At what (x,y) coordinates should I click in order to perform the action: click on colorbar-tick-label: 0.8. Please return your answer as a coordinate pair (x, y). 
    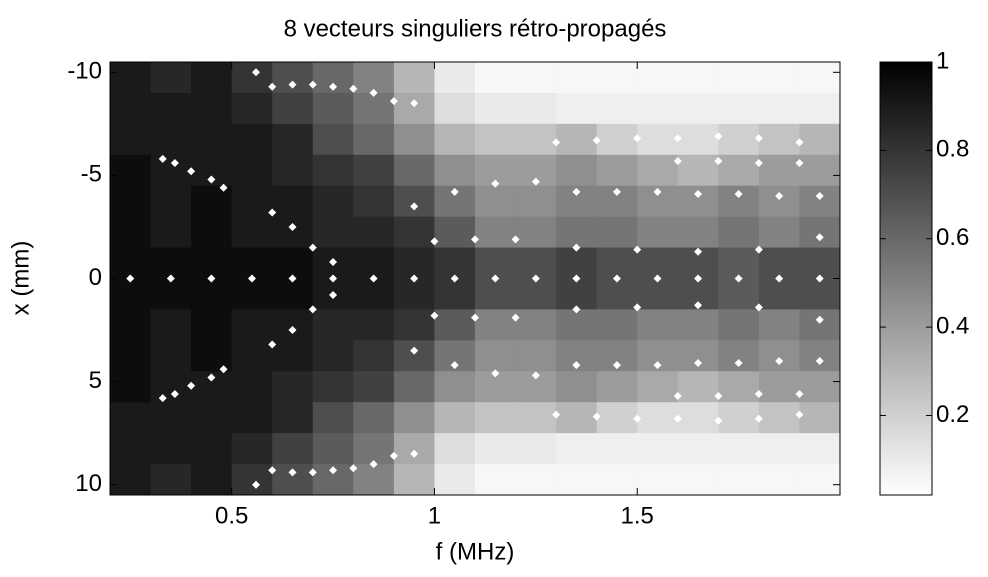
    Looking at the image, I should click on (952, 149).